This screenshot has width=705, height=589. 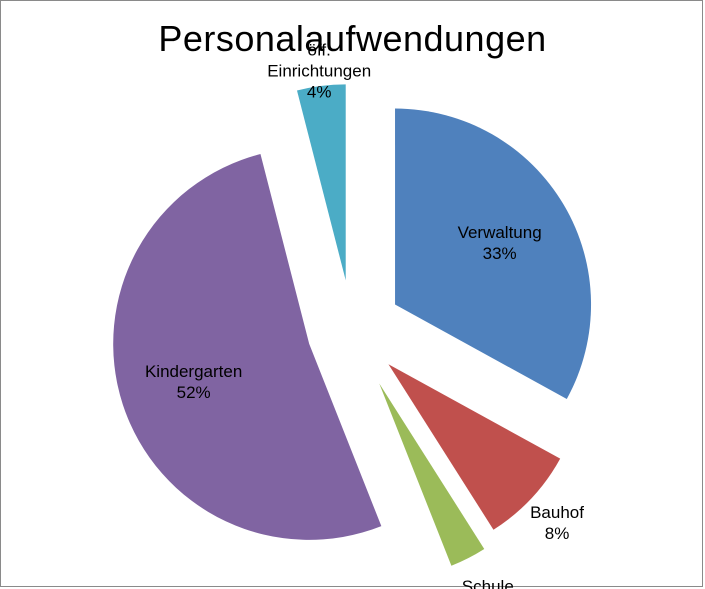 I want to click on slice-percent-label: 52%, so click(x=194, y=392).